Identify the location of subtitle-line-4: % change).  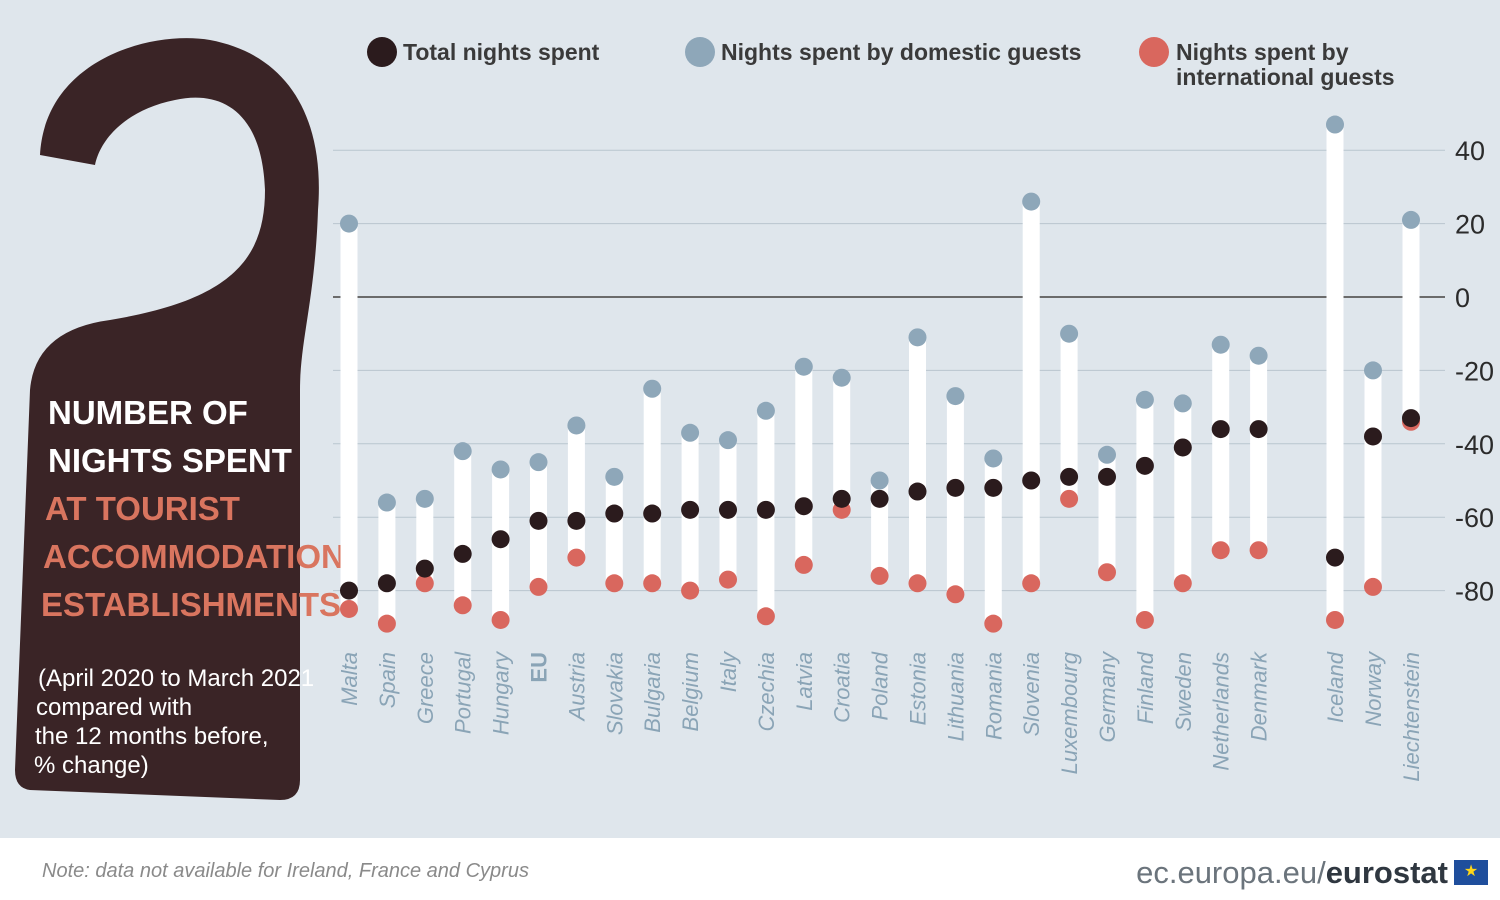
(91, 765).